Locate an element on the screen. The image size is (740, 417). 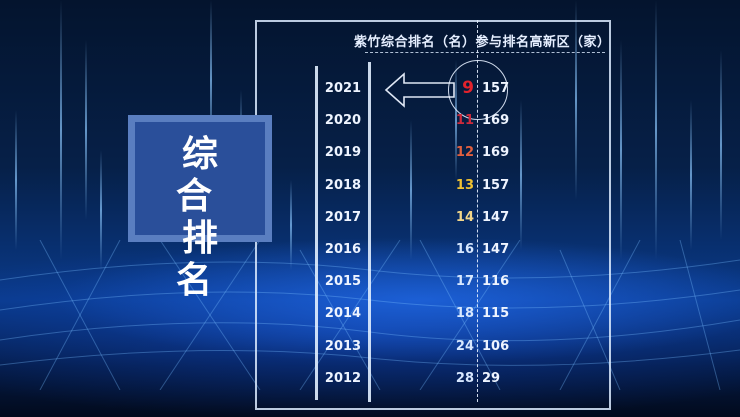
table-row: 2019 12 169 is located at coordinates (370, 155).